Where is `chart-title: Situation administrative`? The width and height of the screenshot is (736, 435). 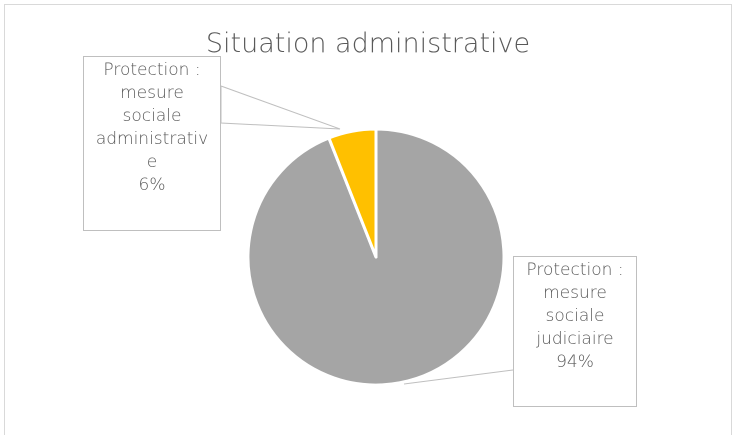 chart-title: Situation administrative is located at coordinates (368, 43).